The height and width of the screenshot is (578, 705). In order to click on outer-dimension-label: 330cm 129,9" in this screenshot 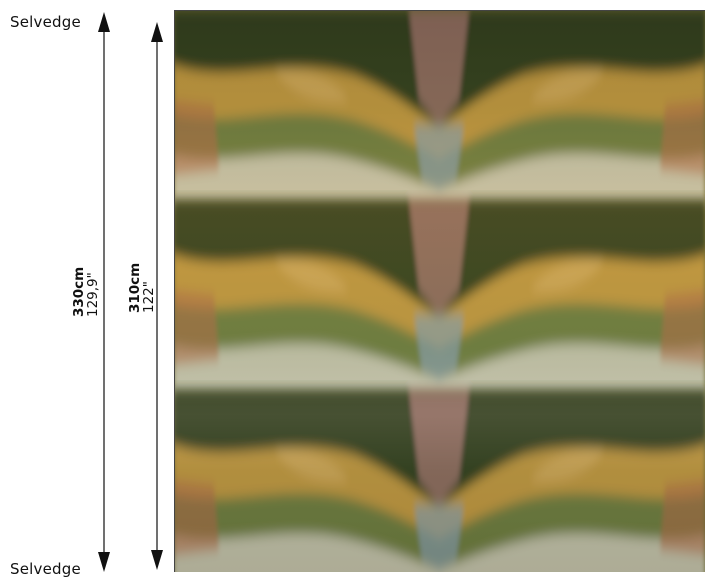, I will do `click(86, 291)`.